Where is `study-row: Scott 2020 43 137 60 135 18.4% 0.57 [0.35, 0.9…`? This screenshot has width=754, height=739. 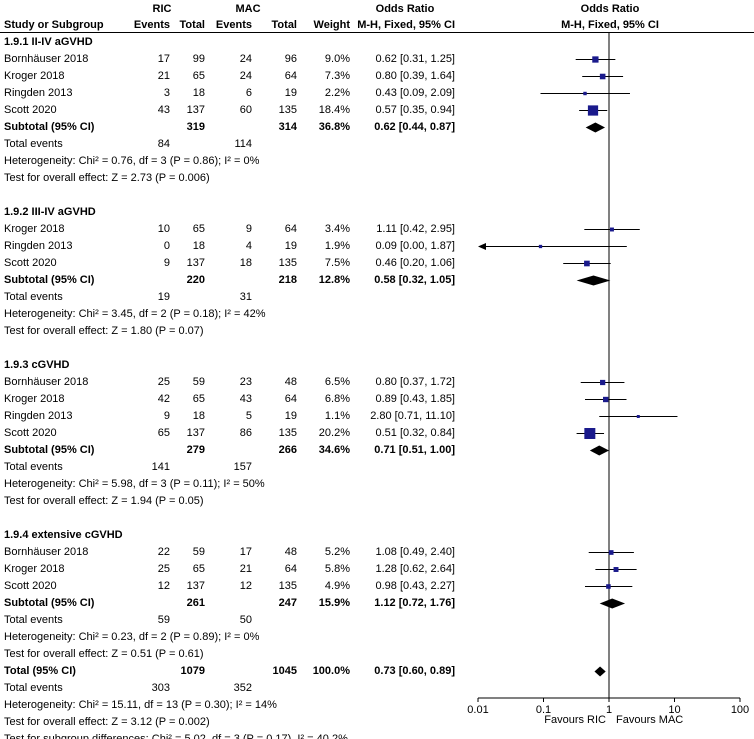
study-row: Scott 2020 43 137 60 135 18.4% 0.57 [0.35, 0.9… is located at coordinates (230, 110).